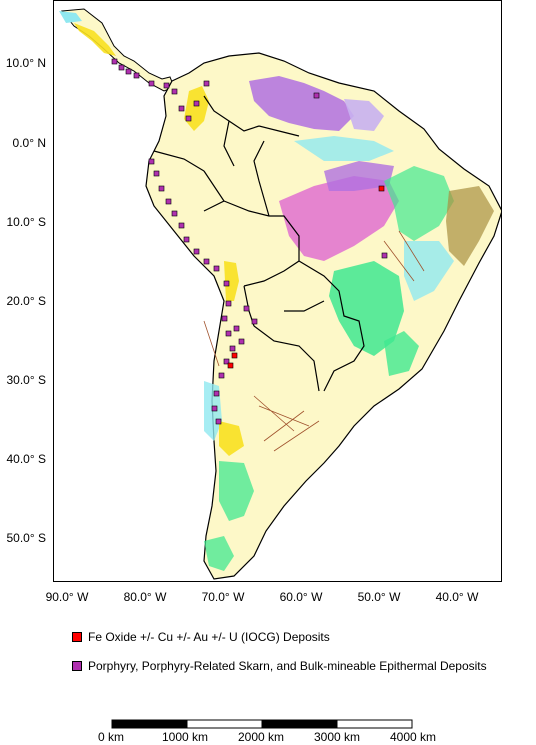 This screenshot has height=745, width=536. What do you see at coordinates (26, 222) in the screenshot?
I see `latitude-label: 10.0° S` at bounding box center [26, 222].